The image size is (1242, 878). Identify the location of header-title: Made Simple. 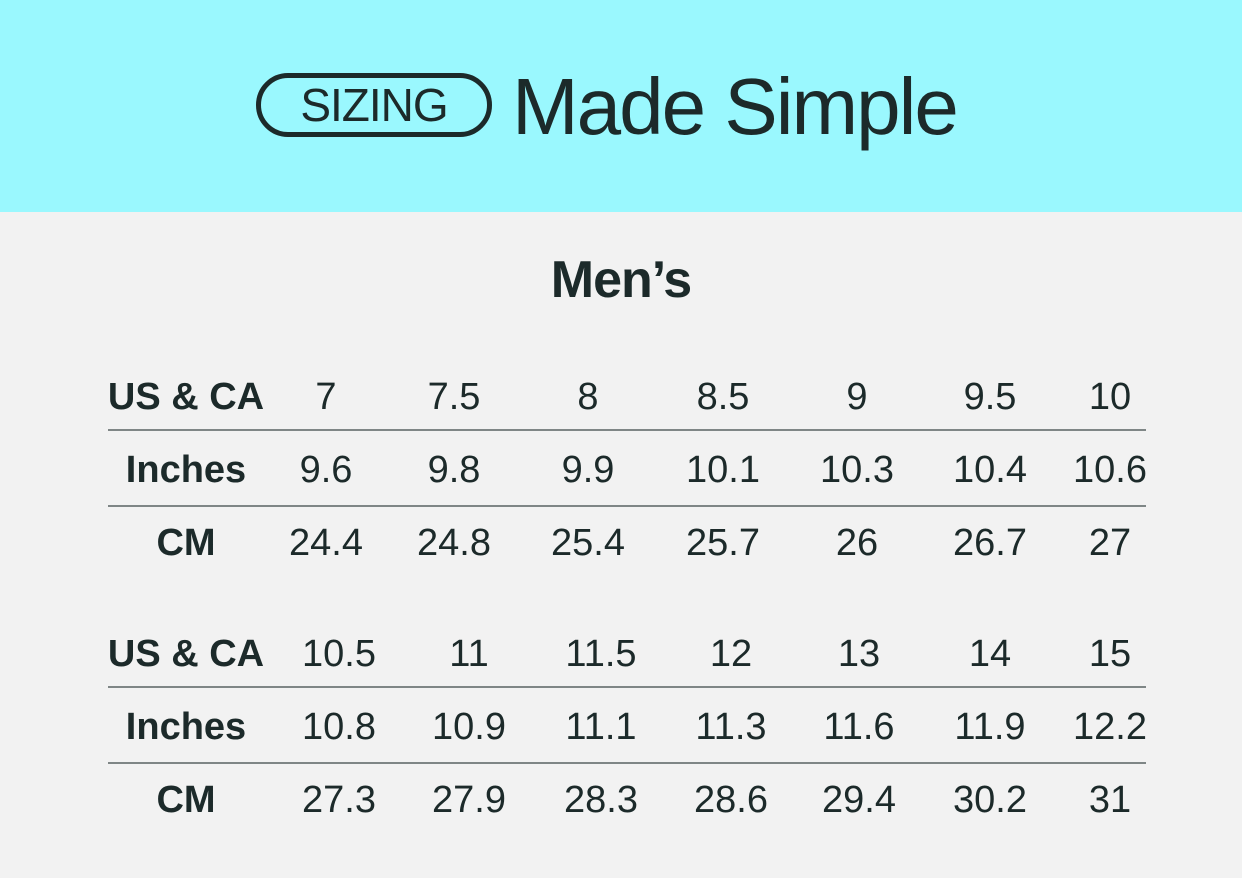
(735, 106).